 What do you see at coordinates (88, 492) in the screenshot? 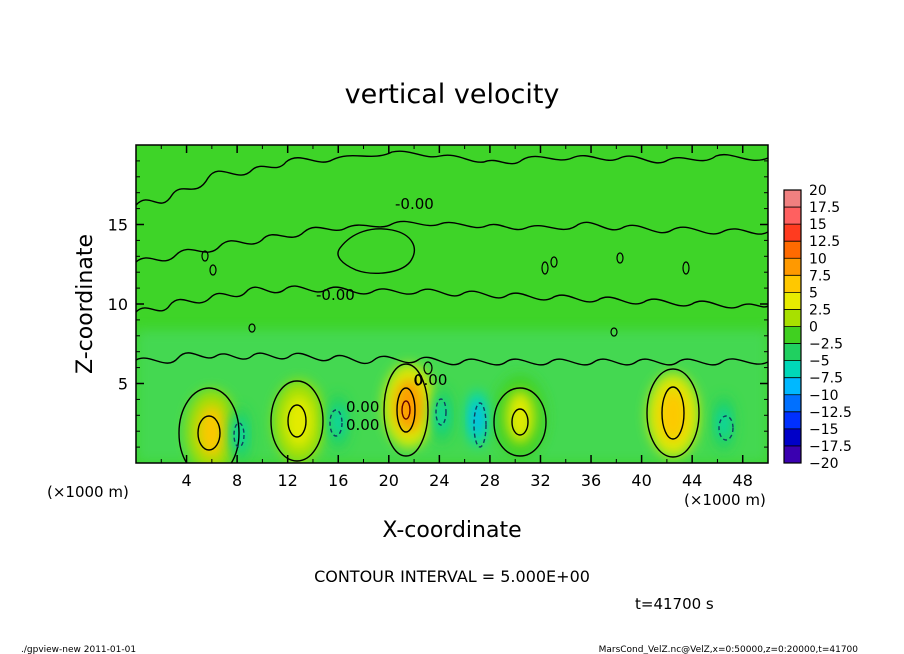
I see `x-unit-left: (×1000 m)` at bounding box center [88, 492].